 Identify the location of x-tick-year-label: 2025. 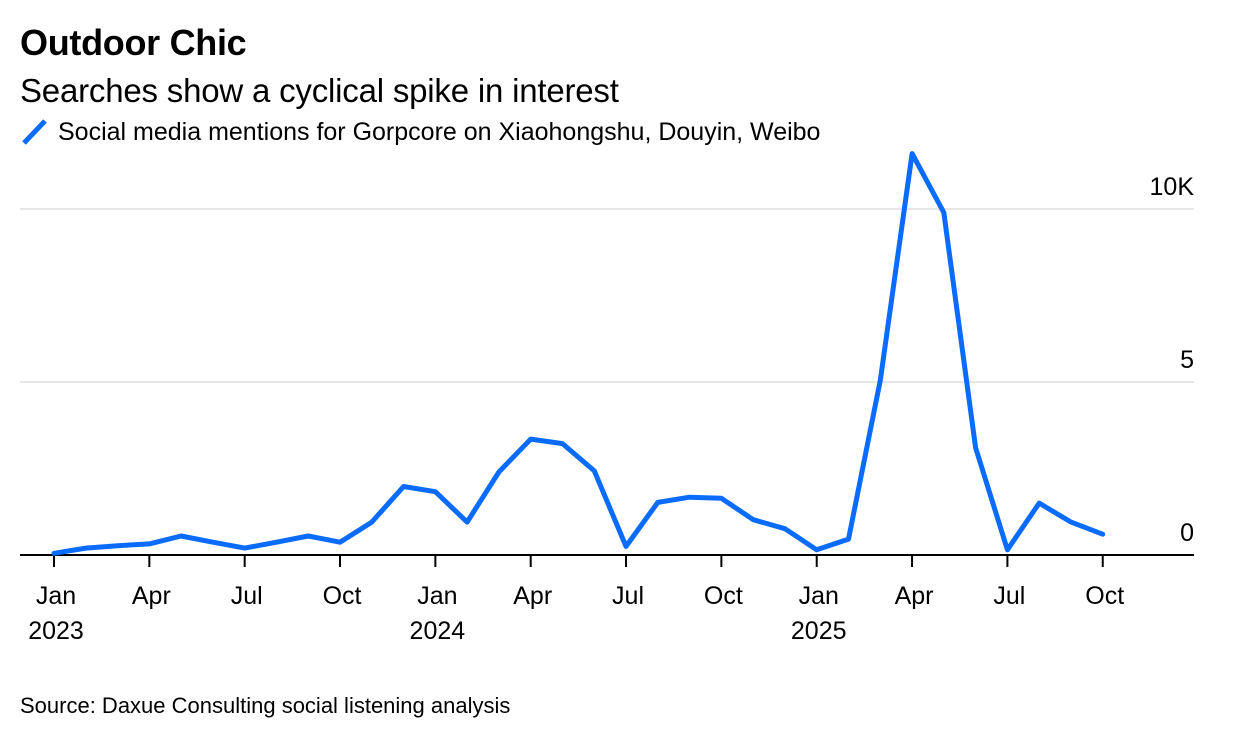
(819, 631).